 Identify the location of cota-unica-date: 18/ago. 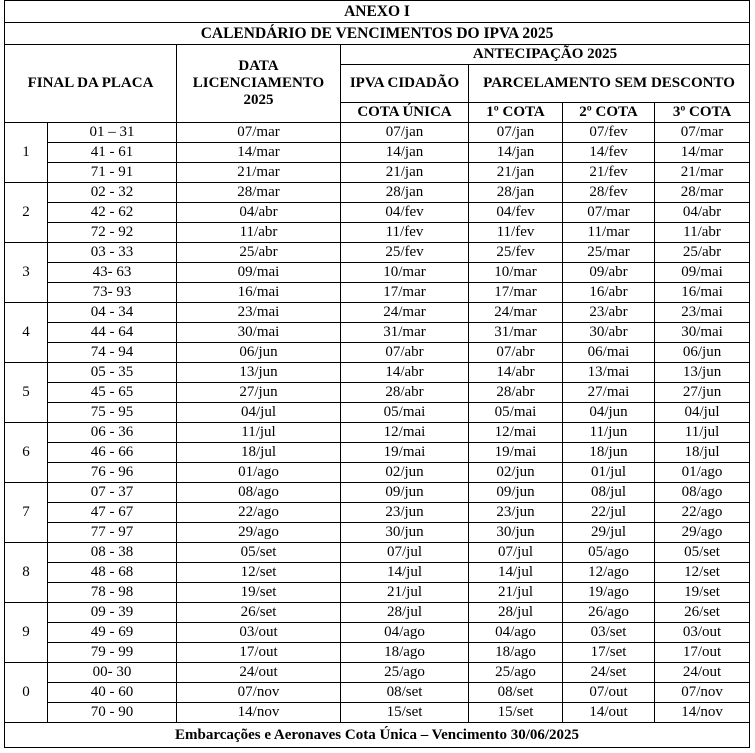
(404, 652).